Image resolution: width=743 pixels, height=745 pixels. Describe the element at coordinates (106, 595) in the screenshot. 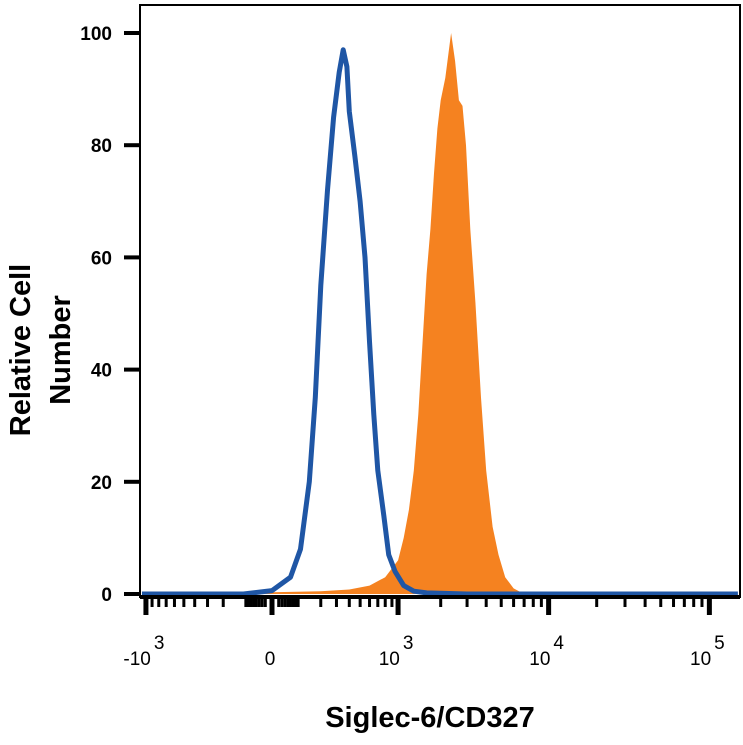

I see `y-tick-label: 0` at that location.